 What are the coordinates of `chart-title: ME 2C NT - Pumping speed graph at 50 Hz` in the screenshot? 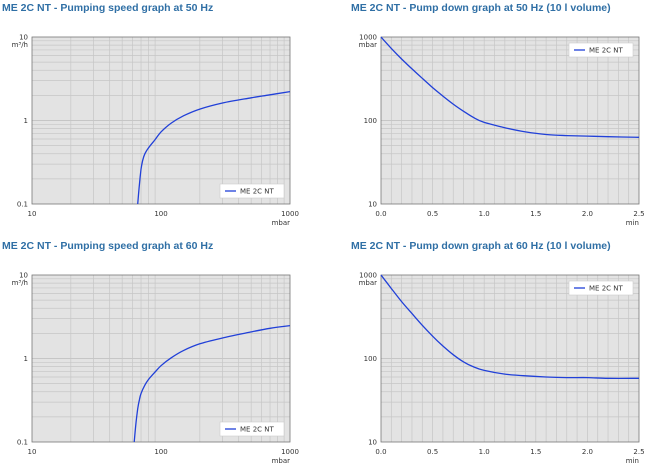 It's located at (108, 8).